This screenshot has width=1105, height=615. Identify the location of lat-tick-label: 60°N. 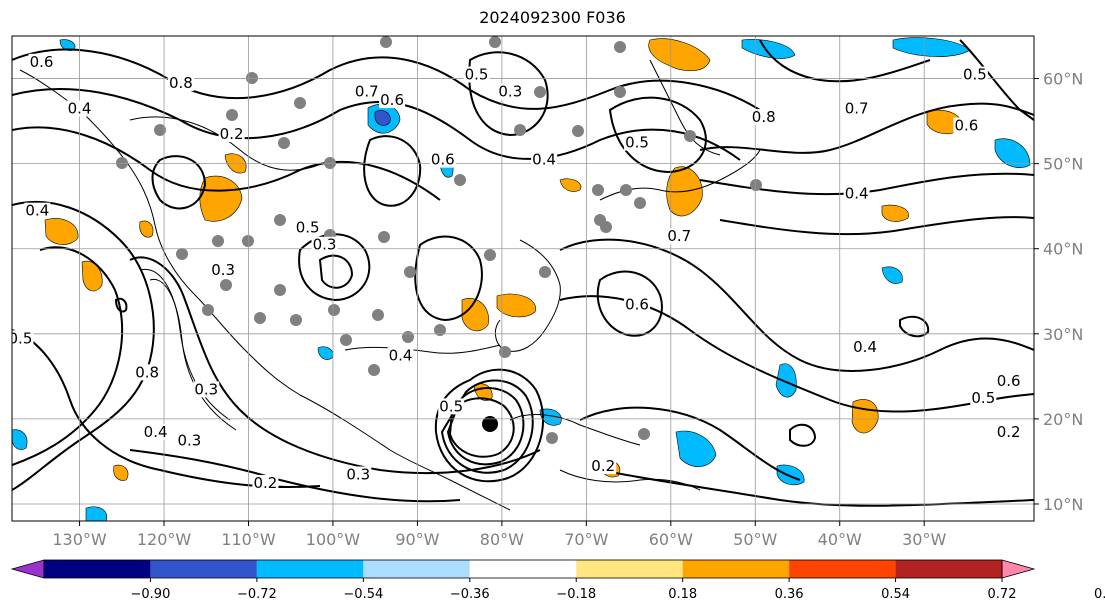
(1063, 79).